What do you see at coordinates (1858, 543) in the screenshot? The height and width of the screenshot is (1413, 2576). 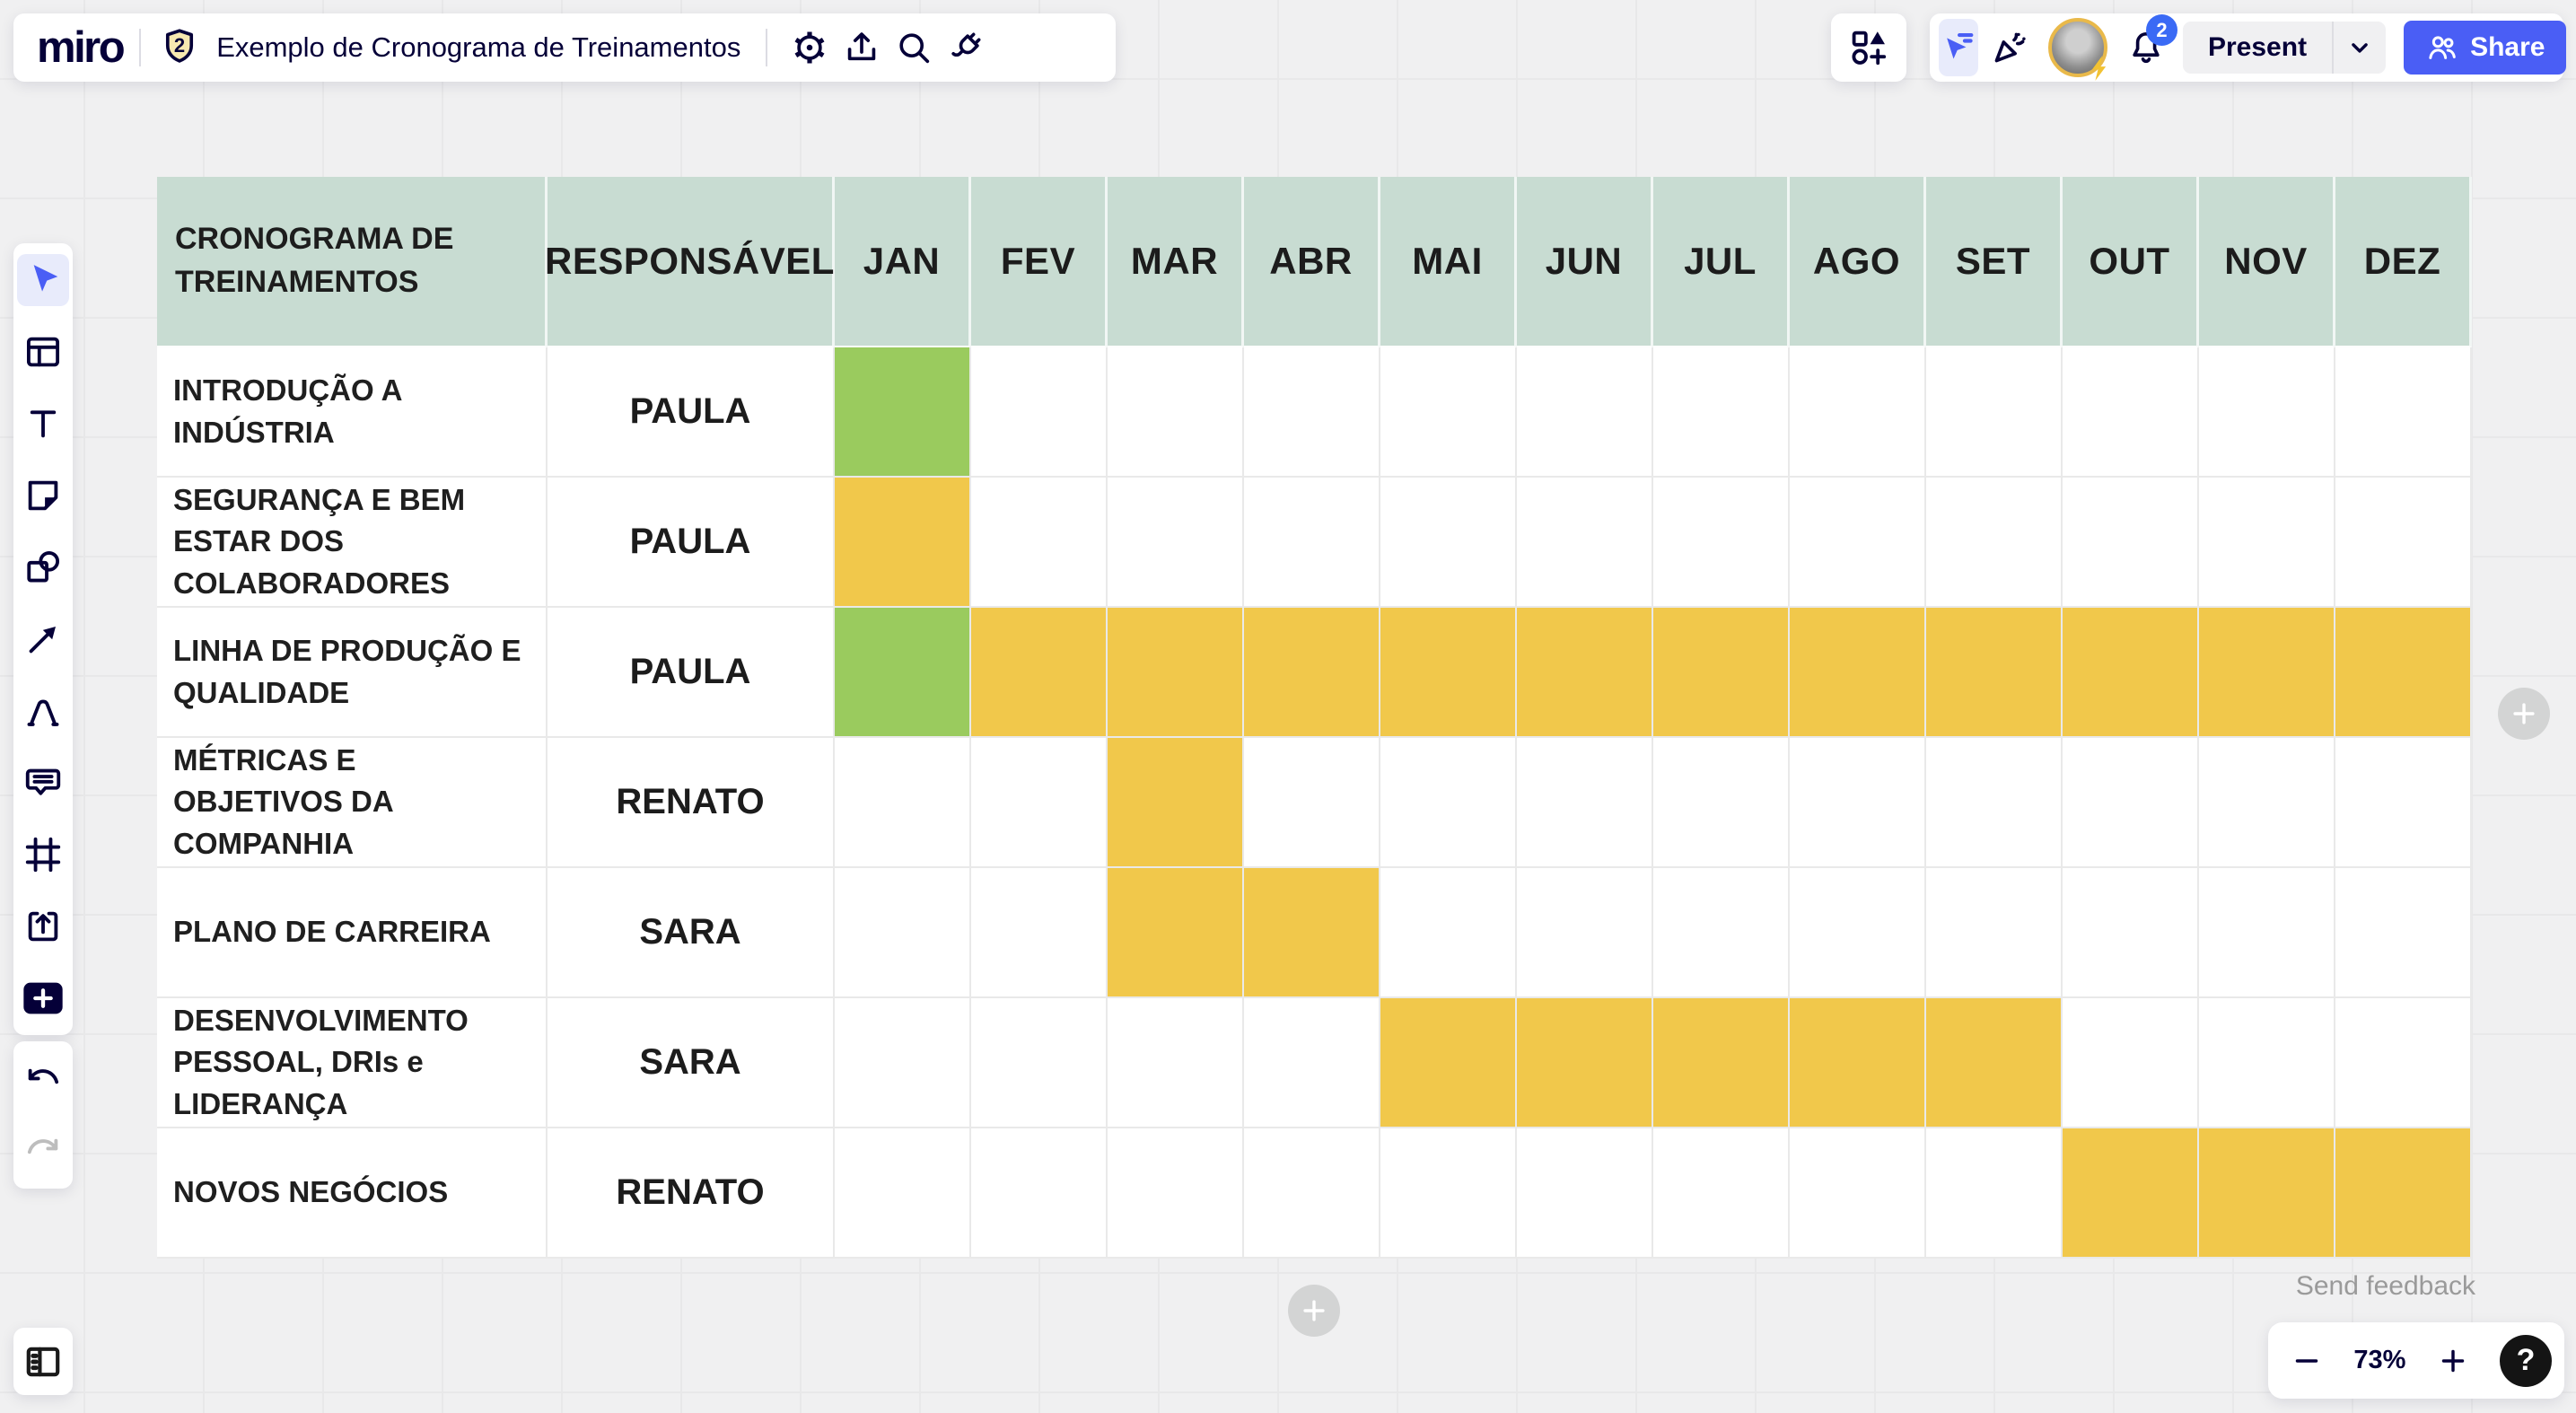 I see `schedule-cell-r2-ago` at bounding box center [1858, 543].